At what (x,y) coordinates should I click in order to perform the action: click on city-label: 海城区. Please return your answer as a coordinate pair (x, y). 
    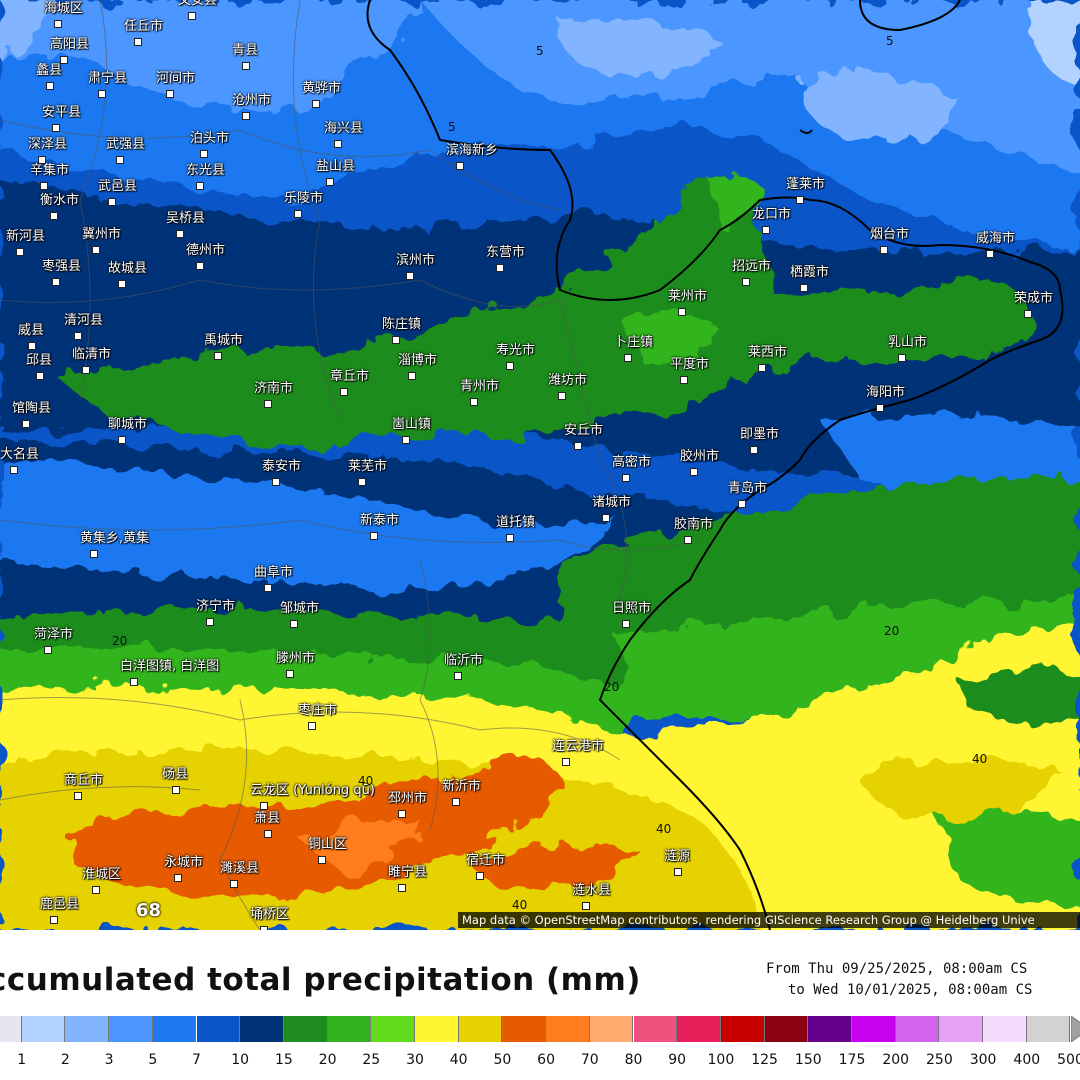
    Looking at the image, I should click on (64, 8).